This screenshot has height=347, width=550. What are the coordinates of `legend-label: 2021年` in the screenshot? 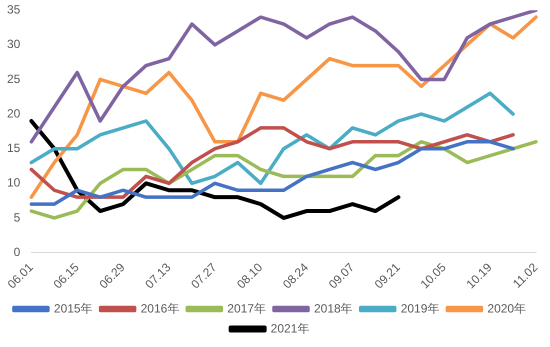 It's located at (290, 328).